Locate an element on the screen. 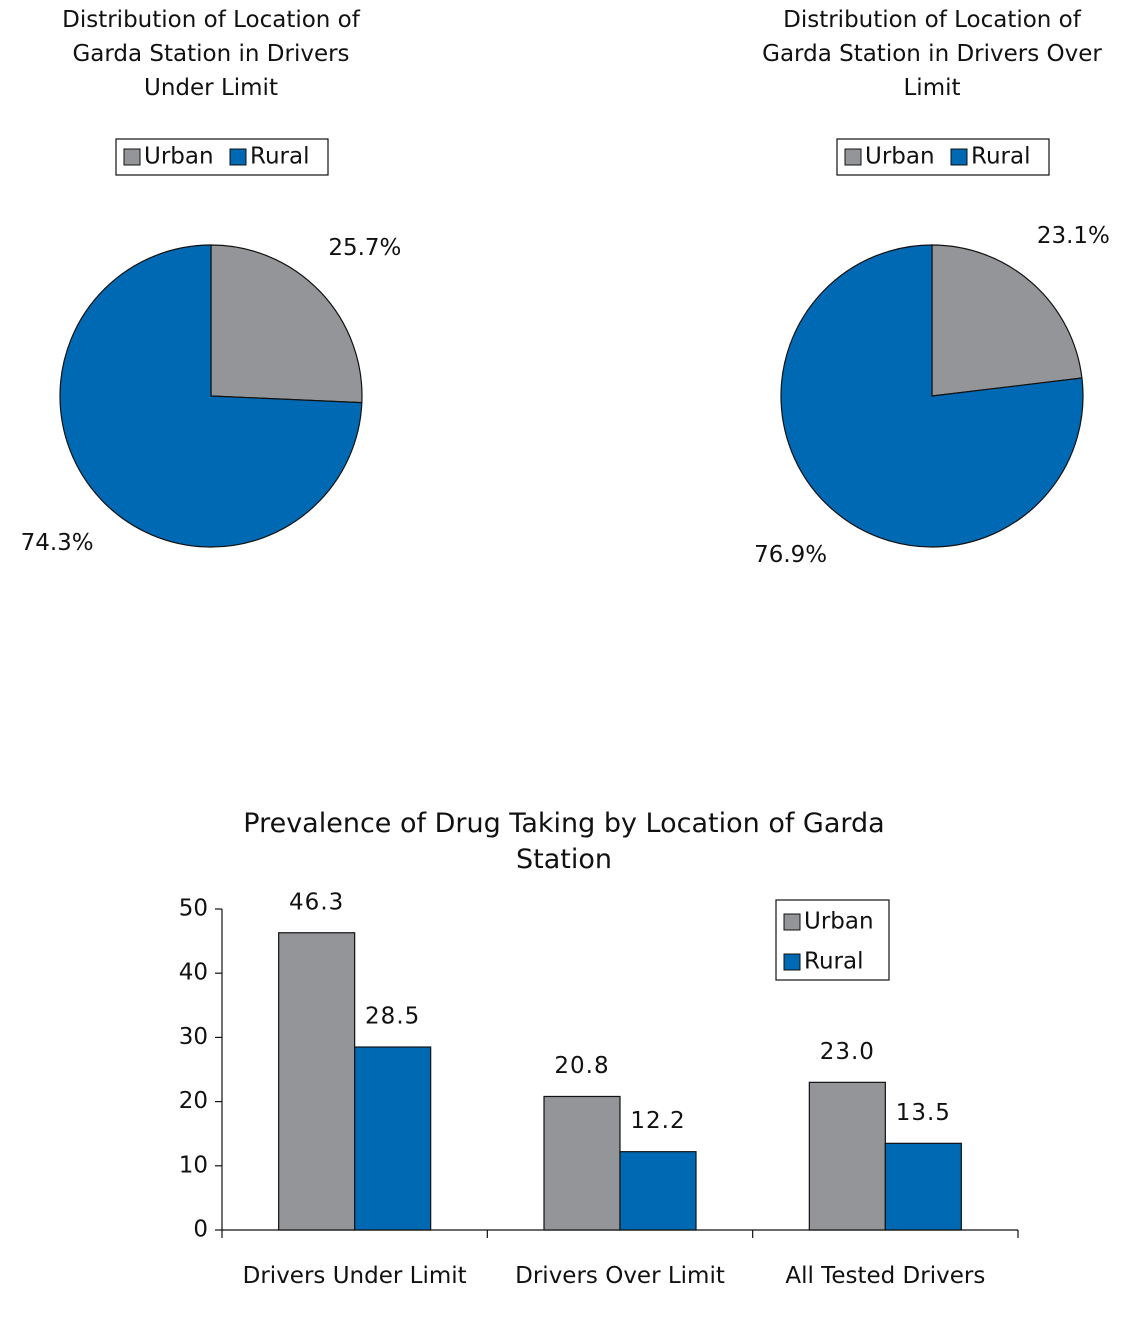  y-tick-label: 40 is located at coordinates (193, 973).